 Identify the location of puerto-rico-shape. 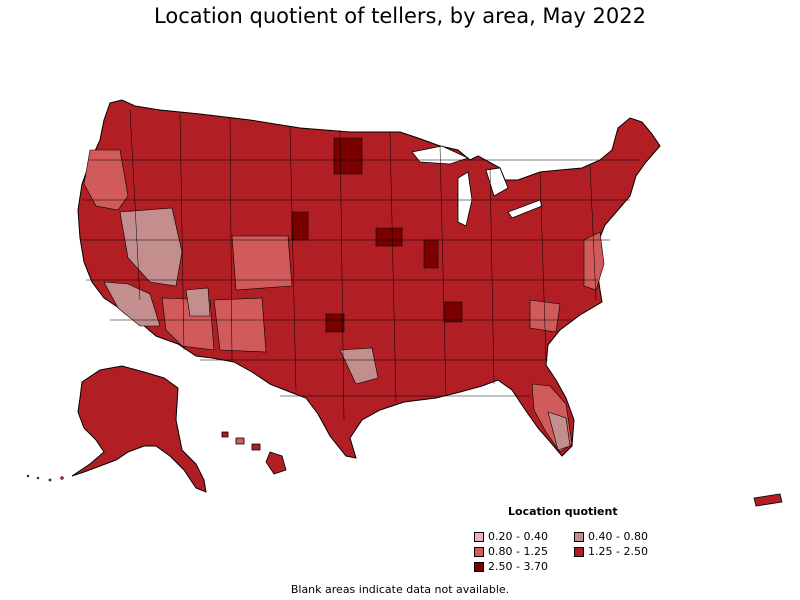
(768, 500).